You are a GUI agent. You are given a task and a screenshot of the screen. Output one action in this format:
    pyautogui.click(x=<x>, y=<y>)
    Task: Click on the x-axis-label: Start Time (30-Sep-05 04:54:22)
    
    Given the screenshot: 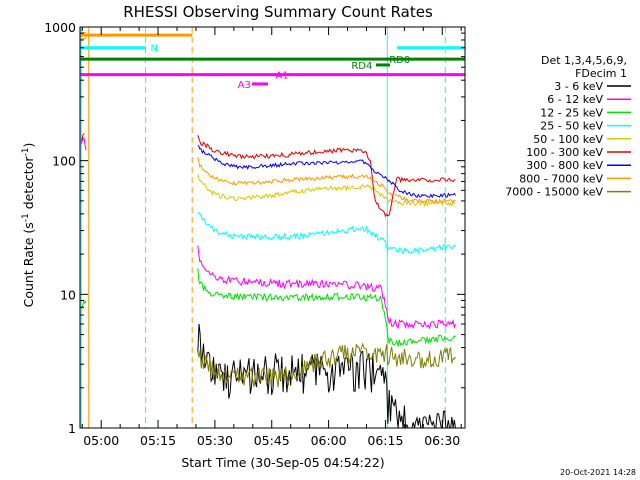 What is the action you would take?
    pyautogui.click(x=282, y=462)
    